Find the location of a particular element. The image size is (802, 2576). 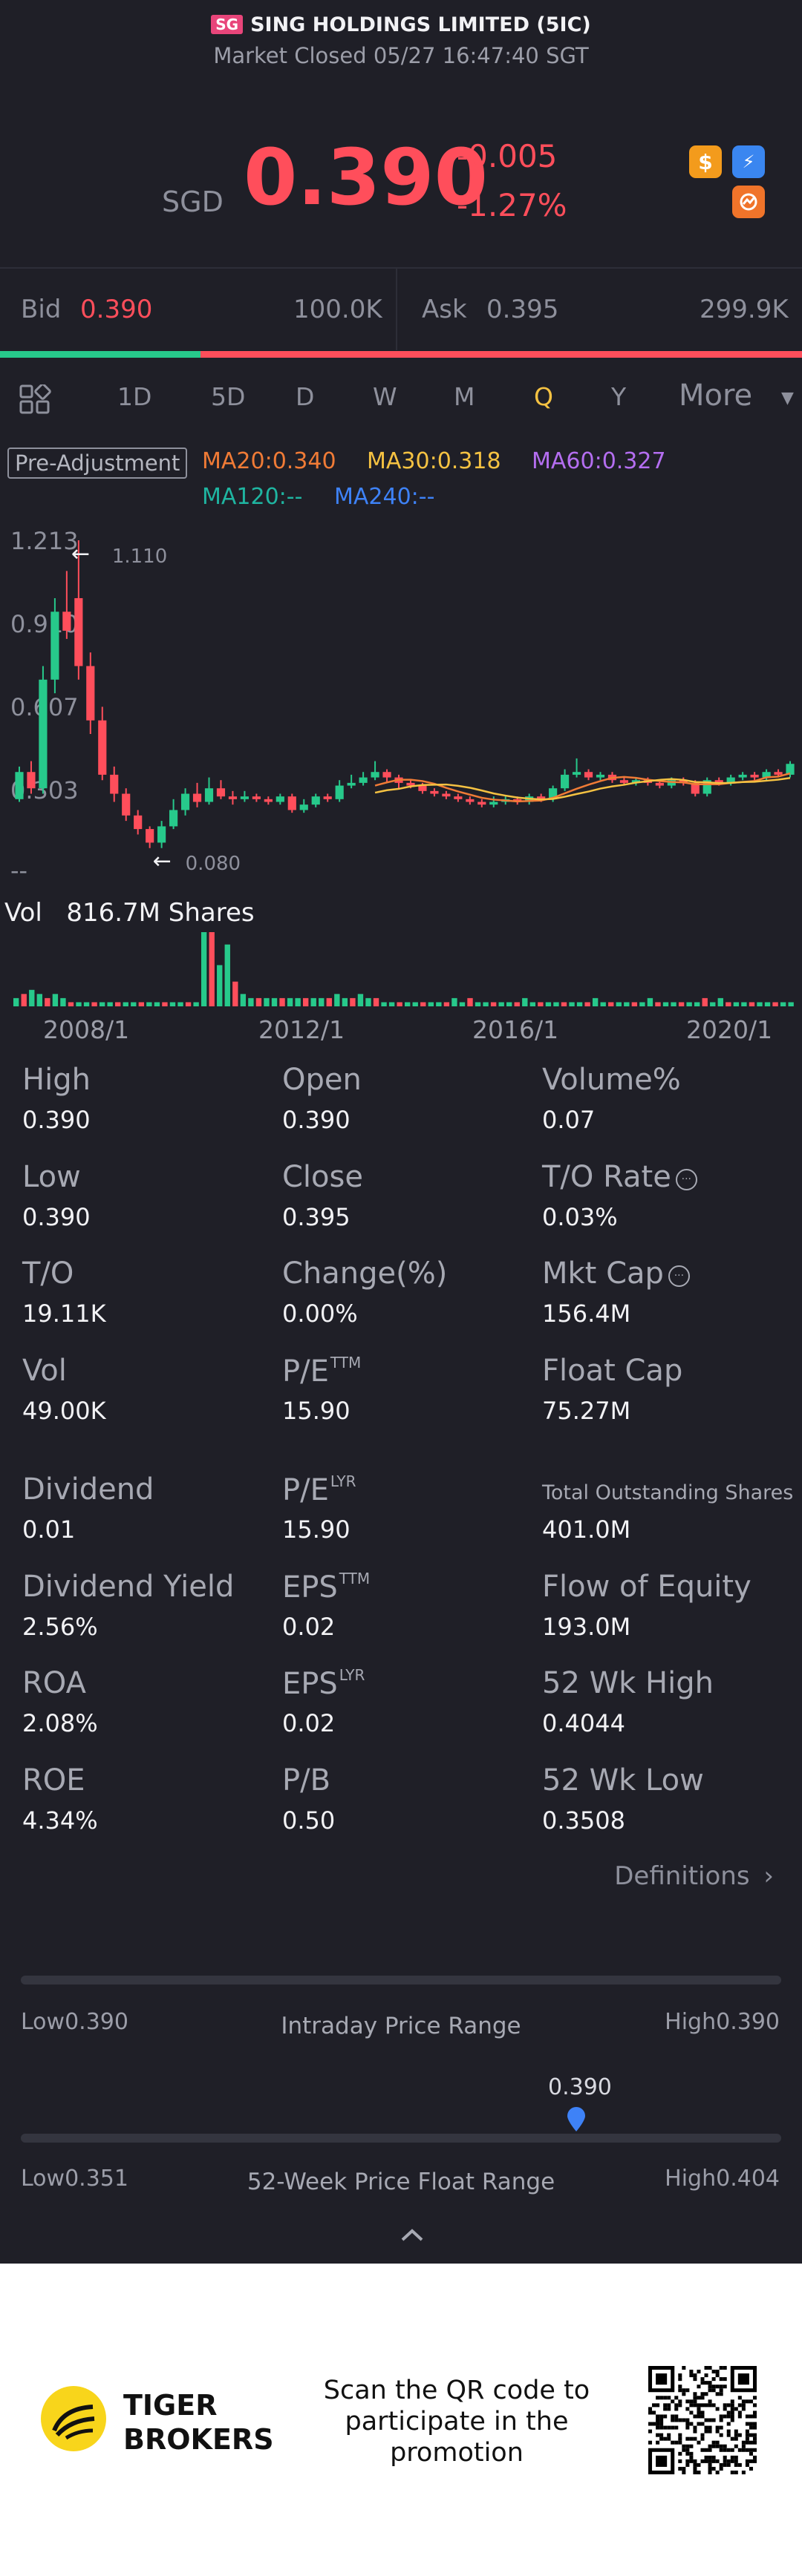

stat-label-float-cap: Float Cap is located at coordinates (612, 1371).